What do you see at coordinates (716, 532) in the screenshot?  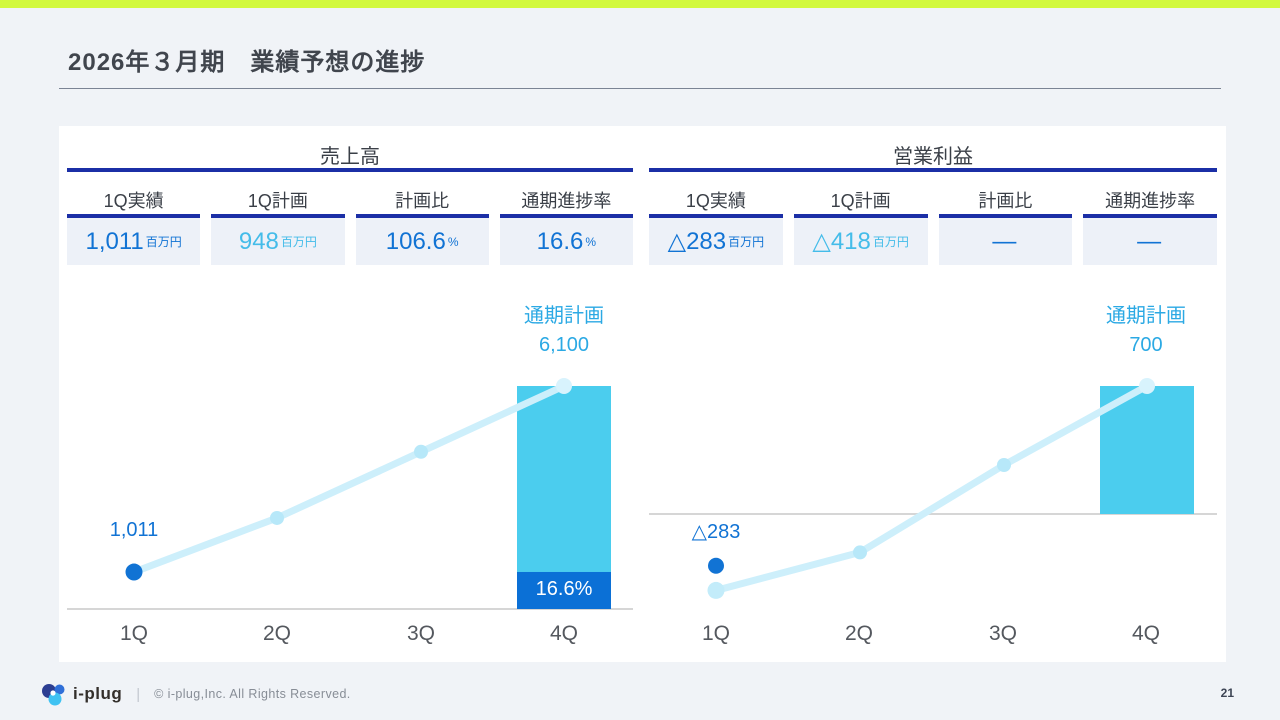 I see `profit-1q-actual-label: △283` at bounding box center [716, 532].